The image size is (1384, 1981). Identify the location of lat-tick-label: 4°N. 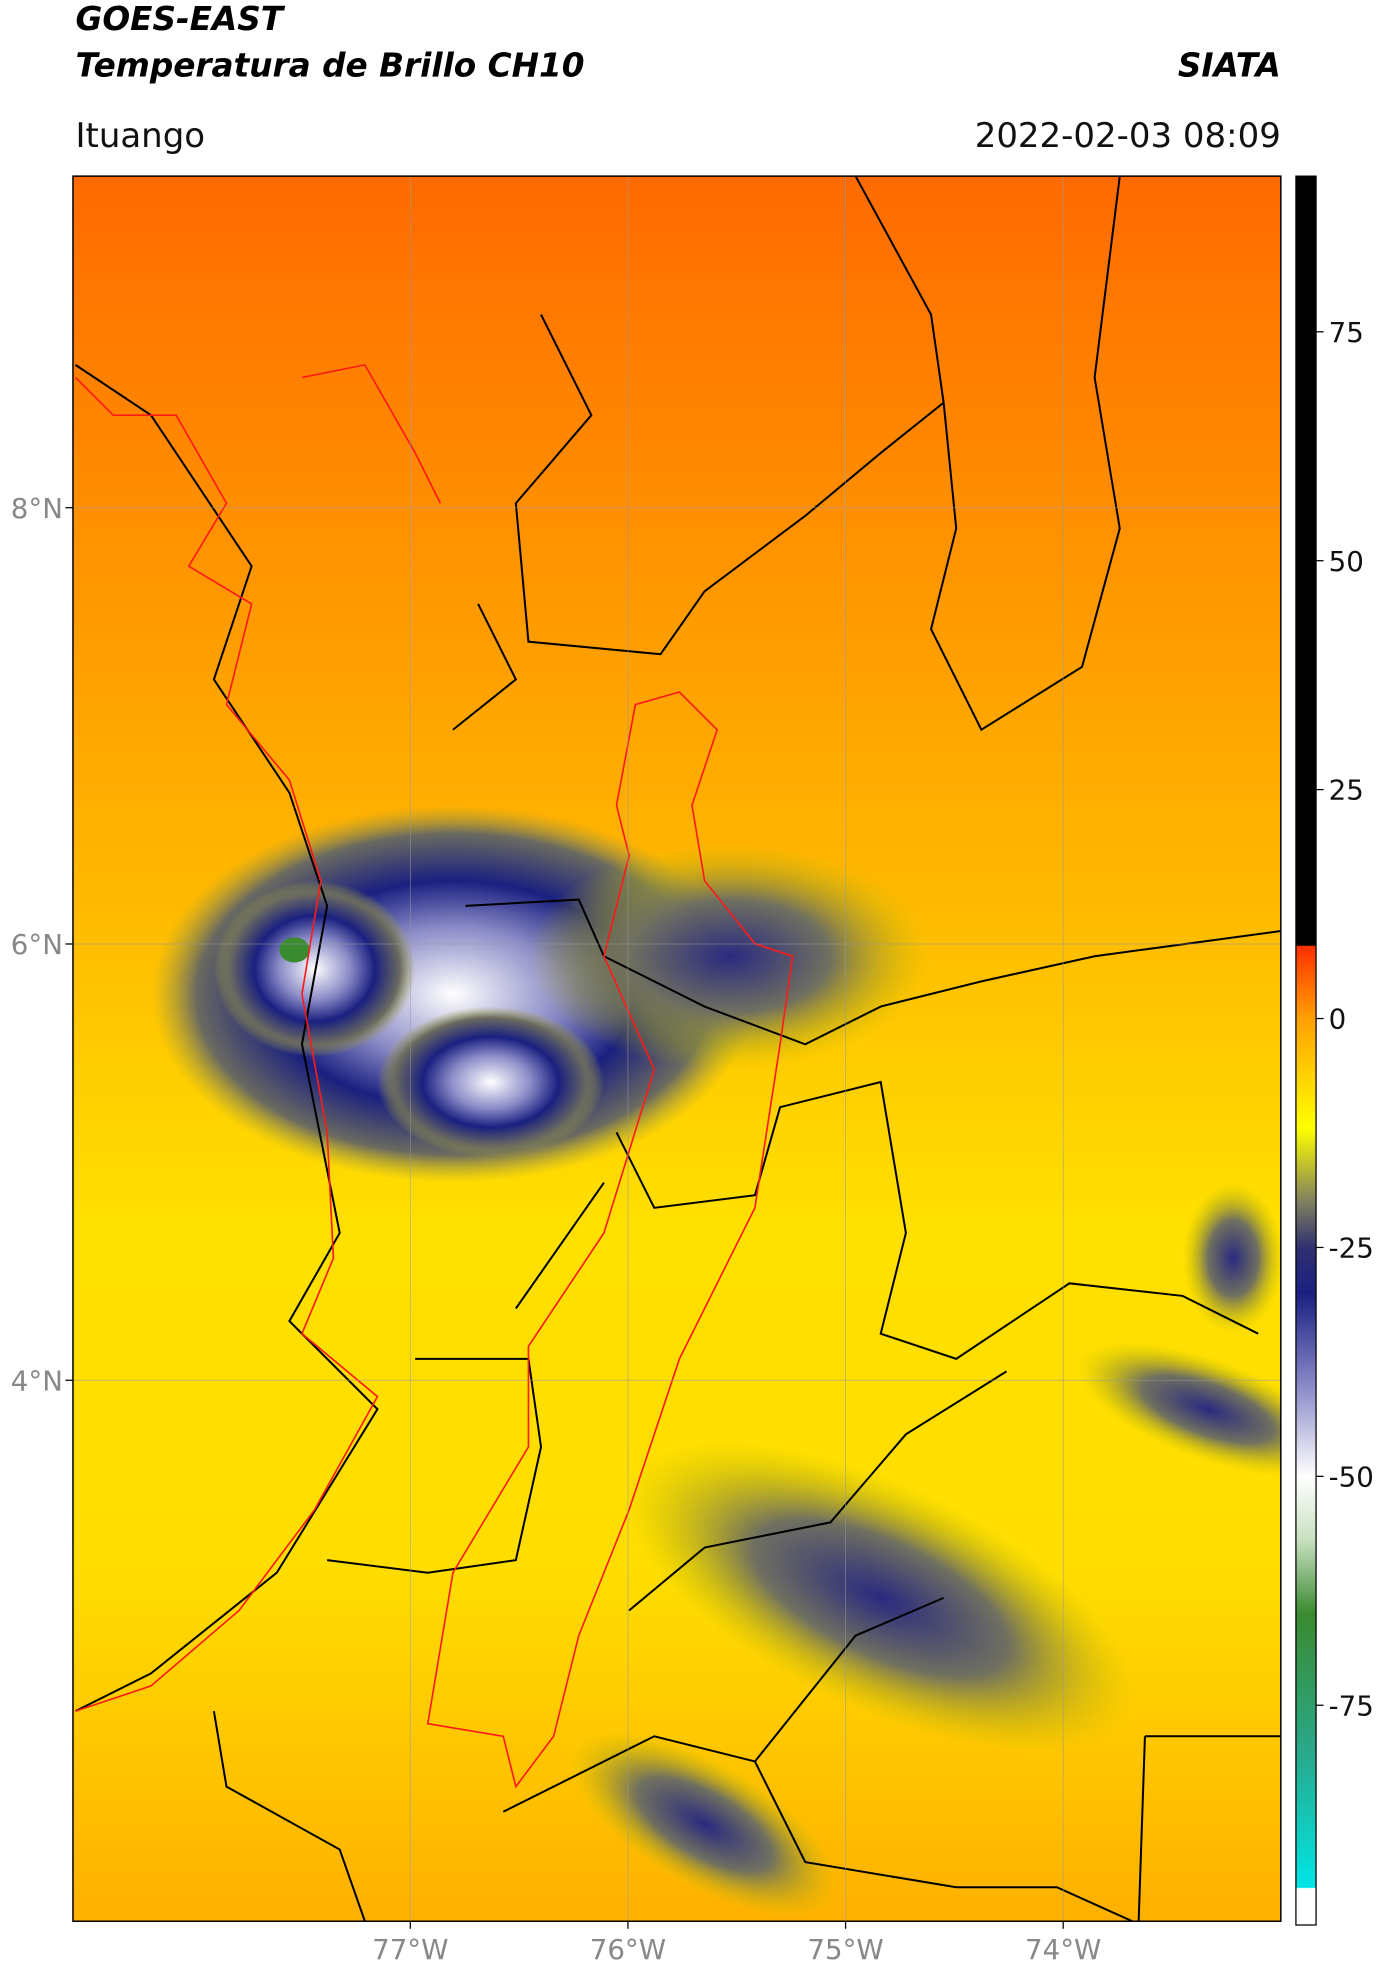
(37, 1380).